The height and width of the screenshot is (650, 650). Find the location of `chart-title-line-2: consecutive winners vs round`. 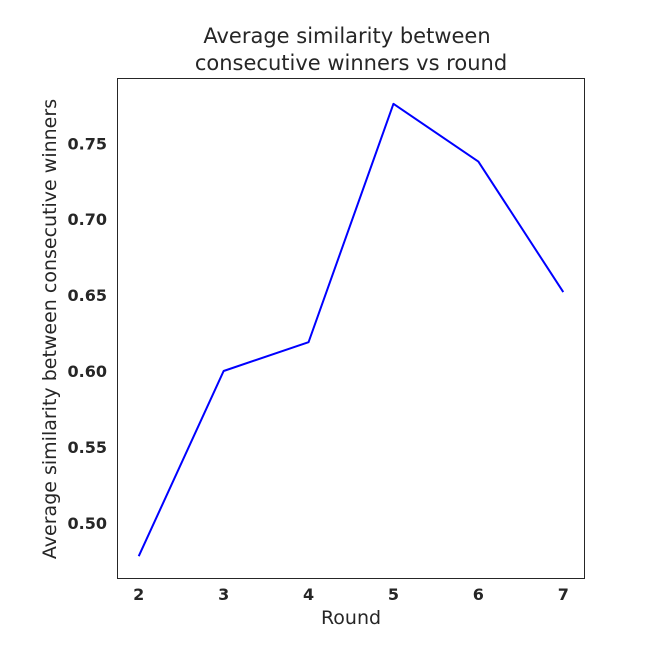

chart-title-line-2: consecutive winners vs round is located at coordinates (351, 63).